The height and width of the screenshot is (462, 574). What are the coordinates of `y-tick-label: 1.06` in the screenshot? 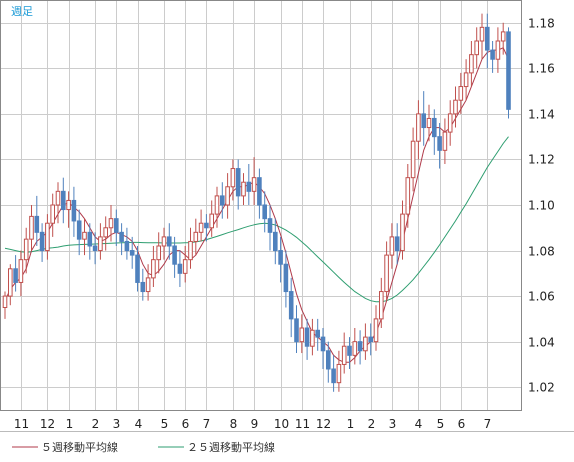 It's located at (541, 297).